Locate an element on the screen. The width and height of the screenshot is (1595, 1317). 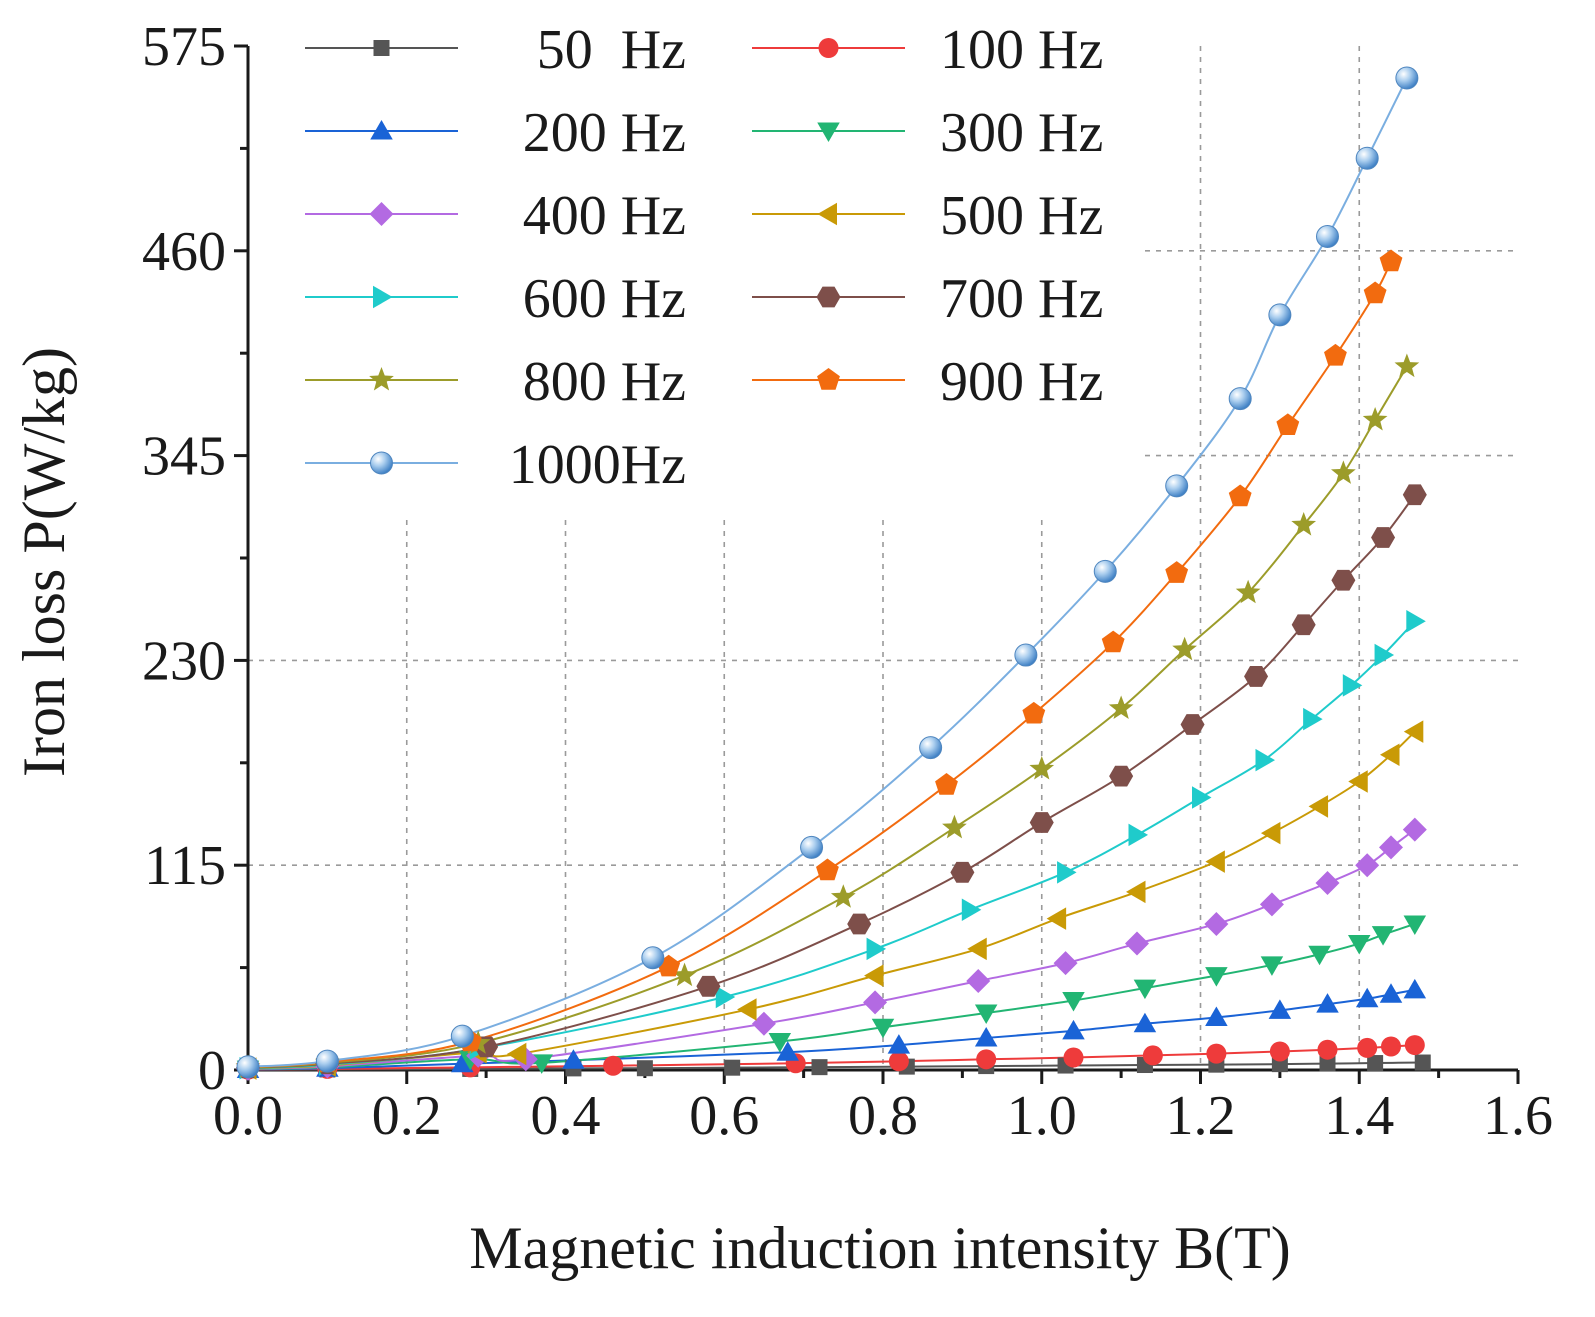
y-tick-label: 345 is located at coordinates (184, 457).